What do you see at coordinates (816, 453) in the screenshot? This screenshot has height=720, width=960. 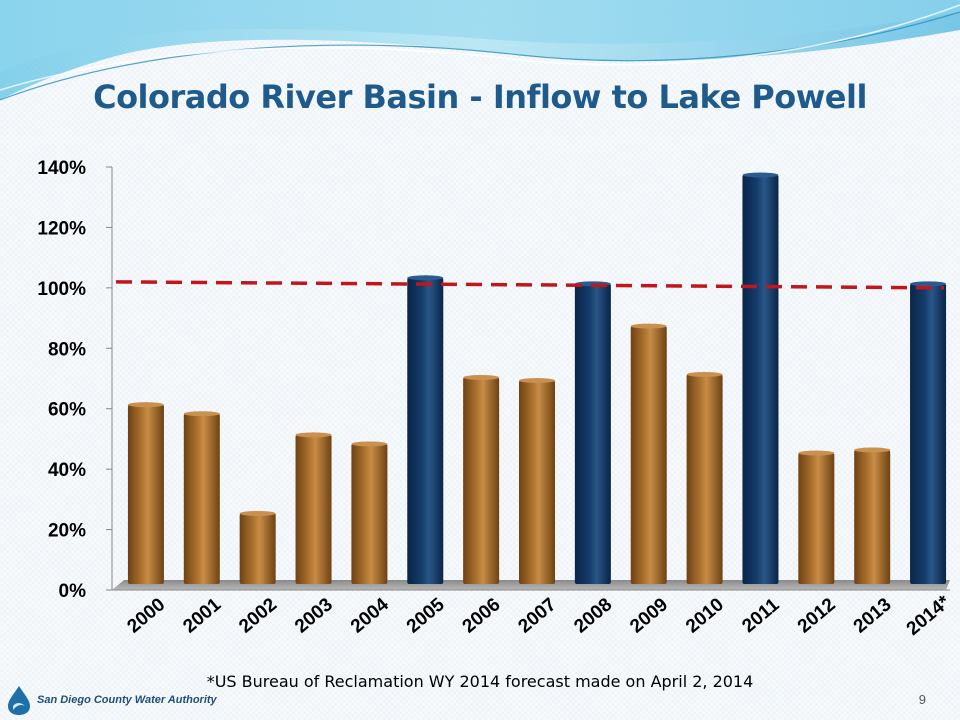 I see `bar-top-2012` at bounding box center [816, 453].